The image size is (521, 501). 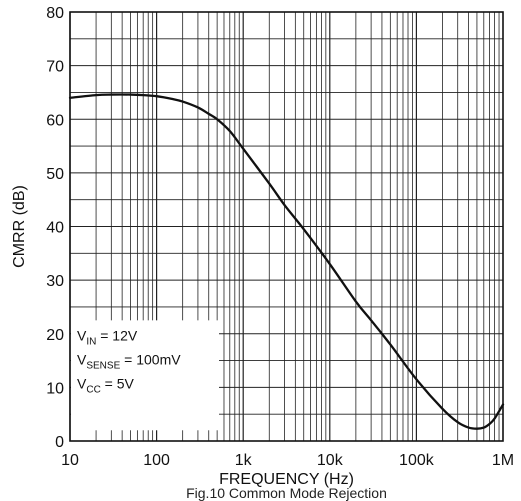 What do you see at coordinates (19, 226) in the screenshot?
I see `y-axis-label: CMRR (dB)` at bounding box center [19, 226].